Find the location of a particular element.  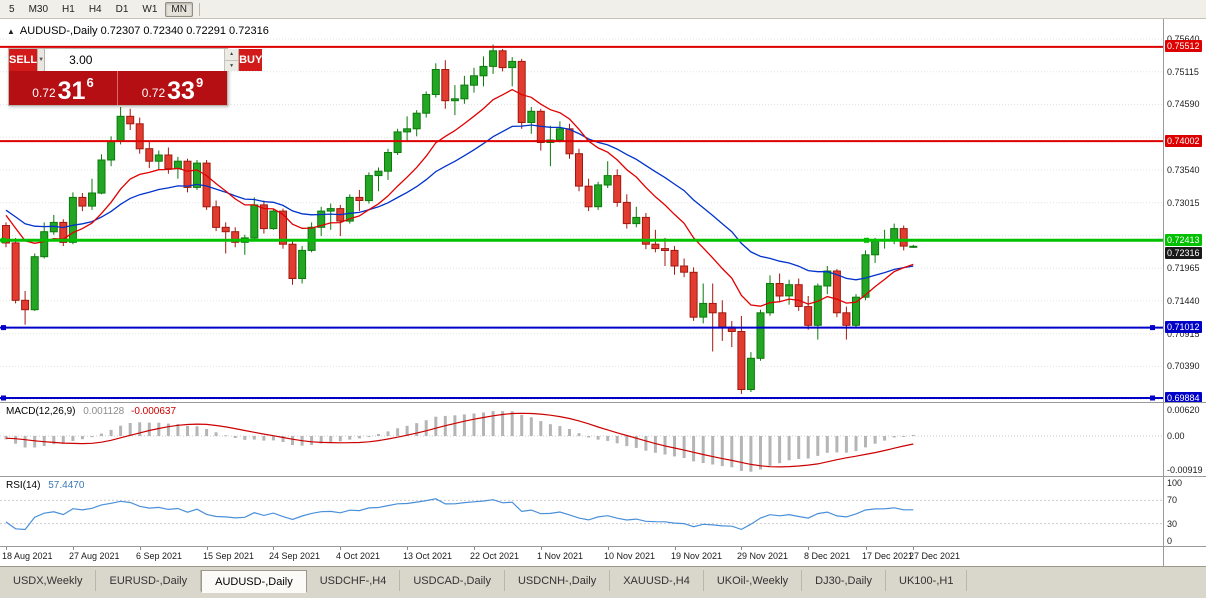

sell-price-prefix: 0.72 is located at coordinates (44, 93).